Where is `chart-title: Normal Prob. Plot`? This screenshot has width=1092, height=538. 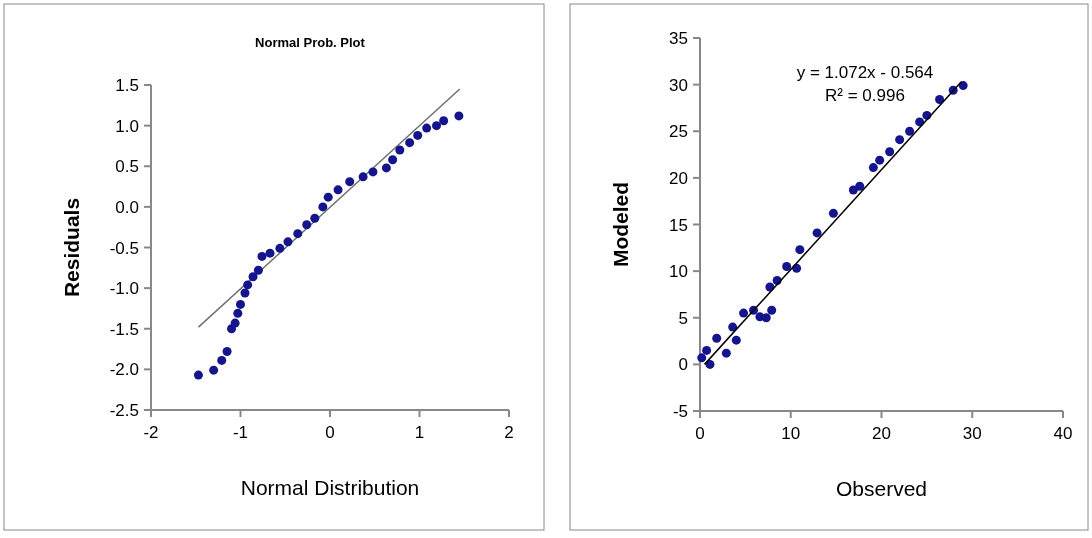
chart-title: Normal Prob. Plot is located at coordinates (310, 42).